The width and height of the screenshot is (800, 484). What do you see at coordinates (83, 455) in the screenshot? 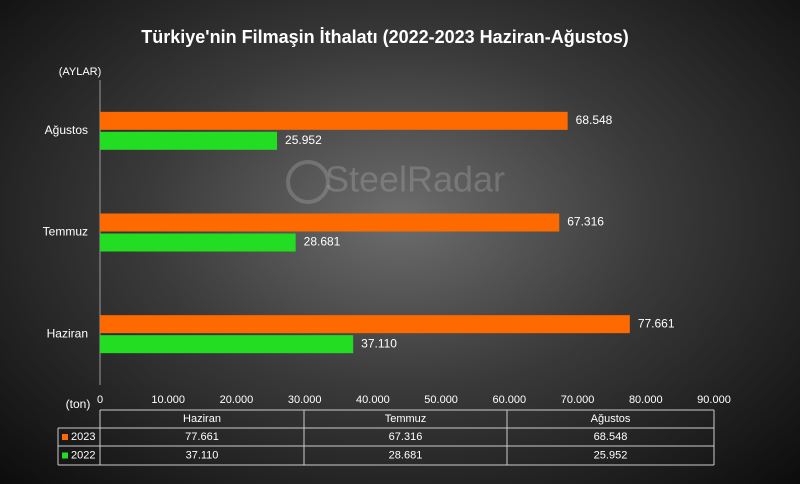
I see `legend-label: 2022` at bounding box center [83, 455].